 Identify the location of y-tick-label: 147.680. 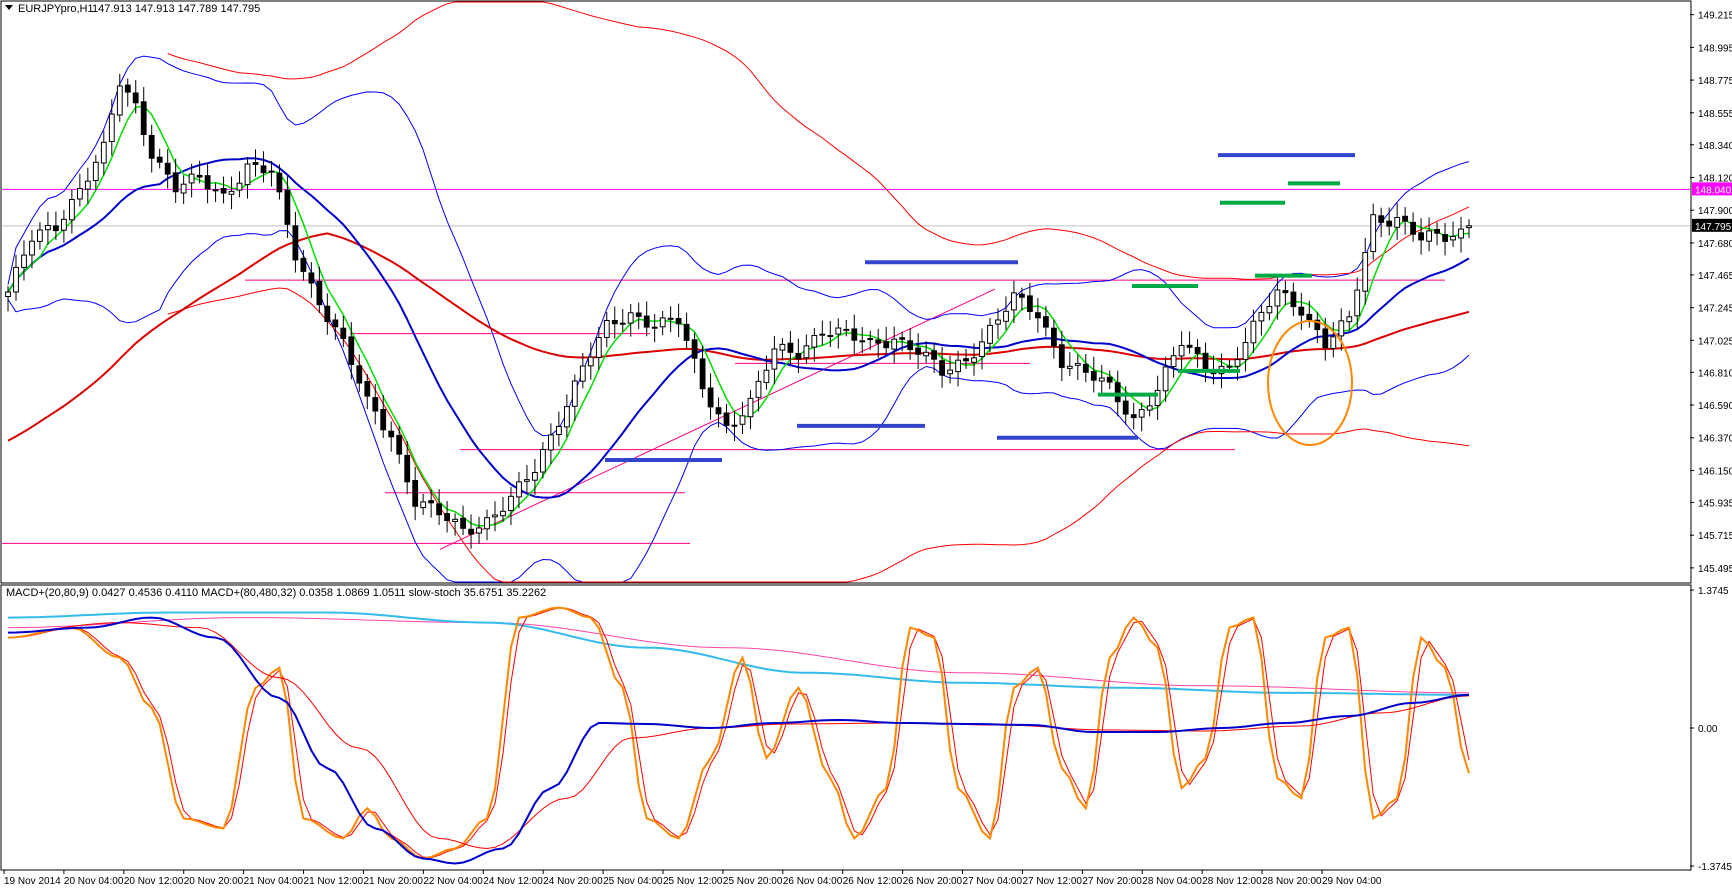
(1715, 244).